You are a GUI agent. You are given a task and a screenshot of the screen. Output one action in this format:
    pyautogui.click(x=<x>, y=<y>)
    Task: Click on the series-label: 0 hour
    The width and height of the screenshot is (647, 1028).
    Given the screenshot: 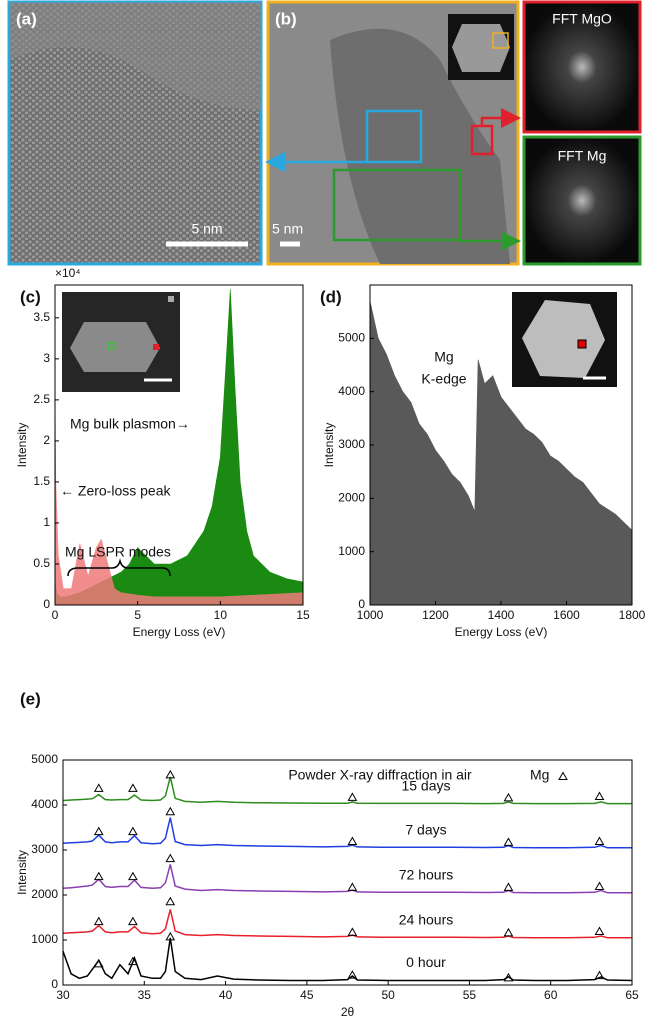 What is the action you would take?
    pyautogui.click(x=426, y=962)
    